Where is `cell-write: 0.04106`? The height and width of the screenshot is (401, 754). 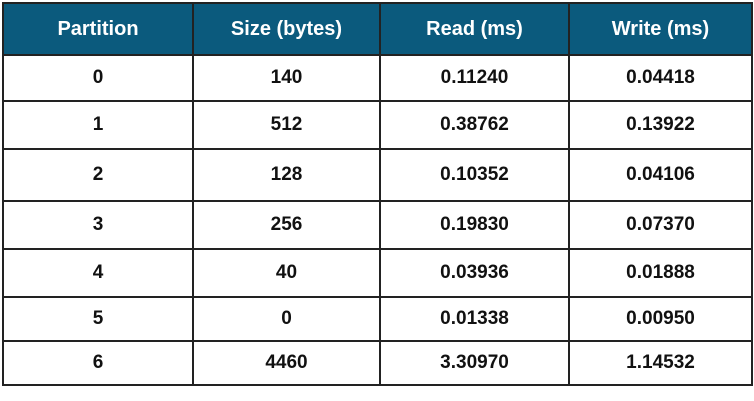
cell-write: 0.04106 is located at coordinates (660, 175).